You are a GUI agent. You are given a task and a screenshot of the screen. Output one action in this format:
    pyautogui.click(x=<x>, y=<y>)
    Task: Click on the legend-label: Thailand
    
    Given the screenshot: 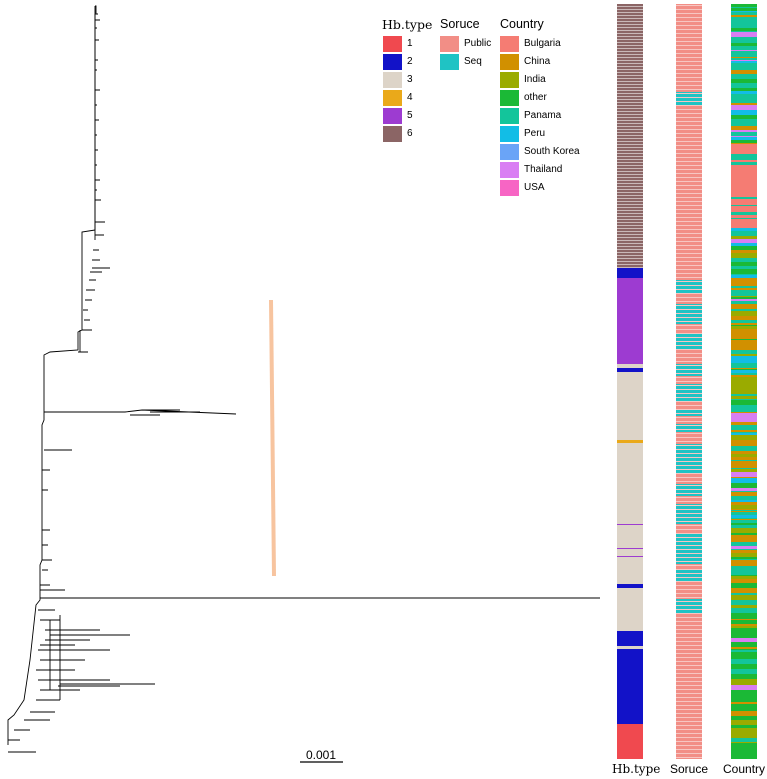 What is the action you would take?
    pyautogui.click(x=543, y=169)
    